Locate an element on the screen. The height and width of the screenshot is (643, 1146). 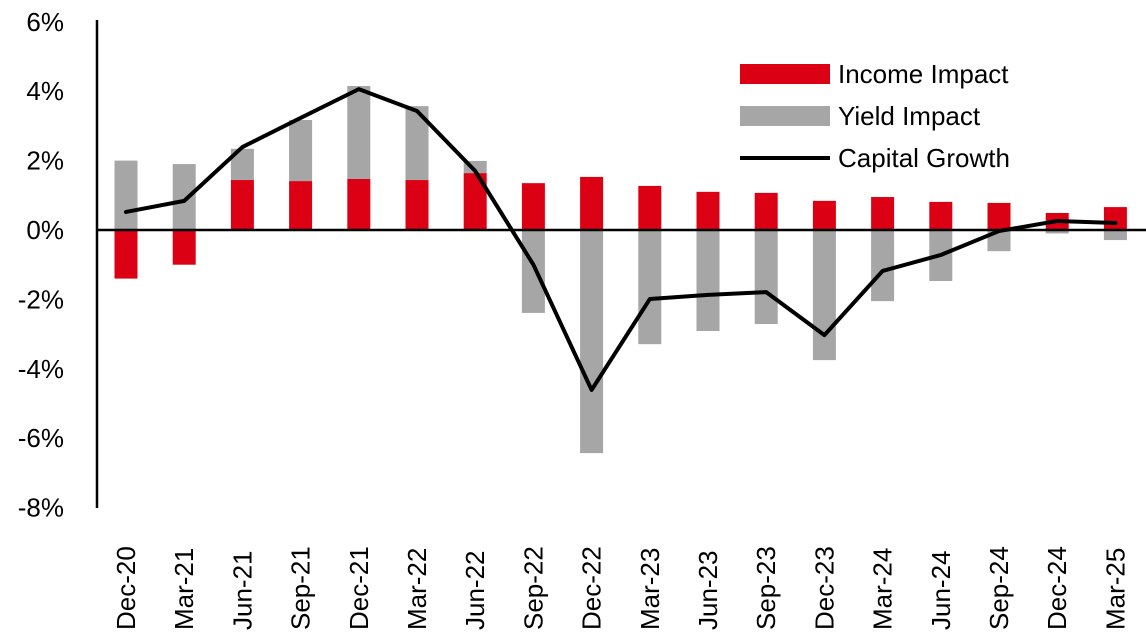
legend-label: Income Impact is located at coordinates (923, 74).